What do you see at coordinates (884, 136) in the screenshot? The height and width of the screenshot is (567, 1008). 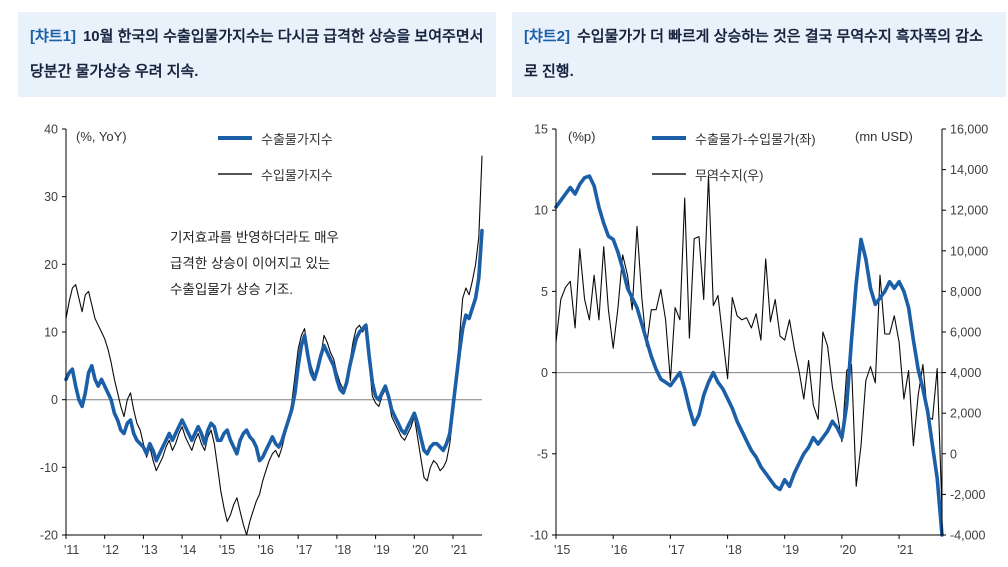 I see `chart2-right-axis-unit: (mn USD)` at bounding box center [884, 136].